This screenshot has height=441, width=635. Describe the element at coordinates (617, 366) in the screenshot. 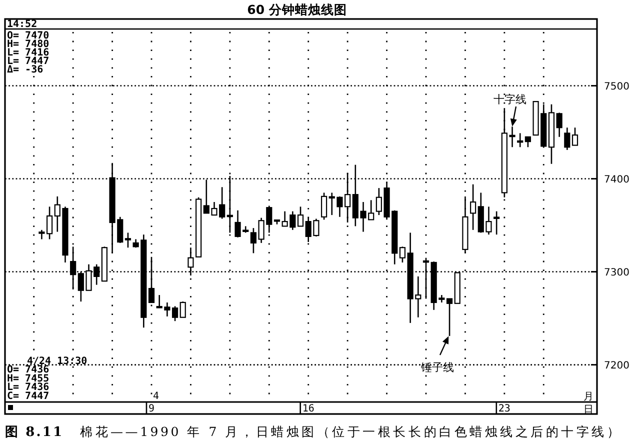

I see `y-tick-label: 7200` at that location.